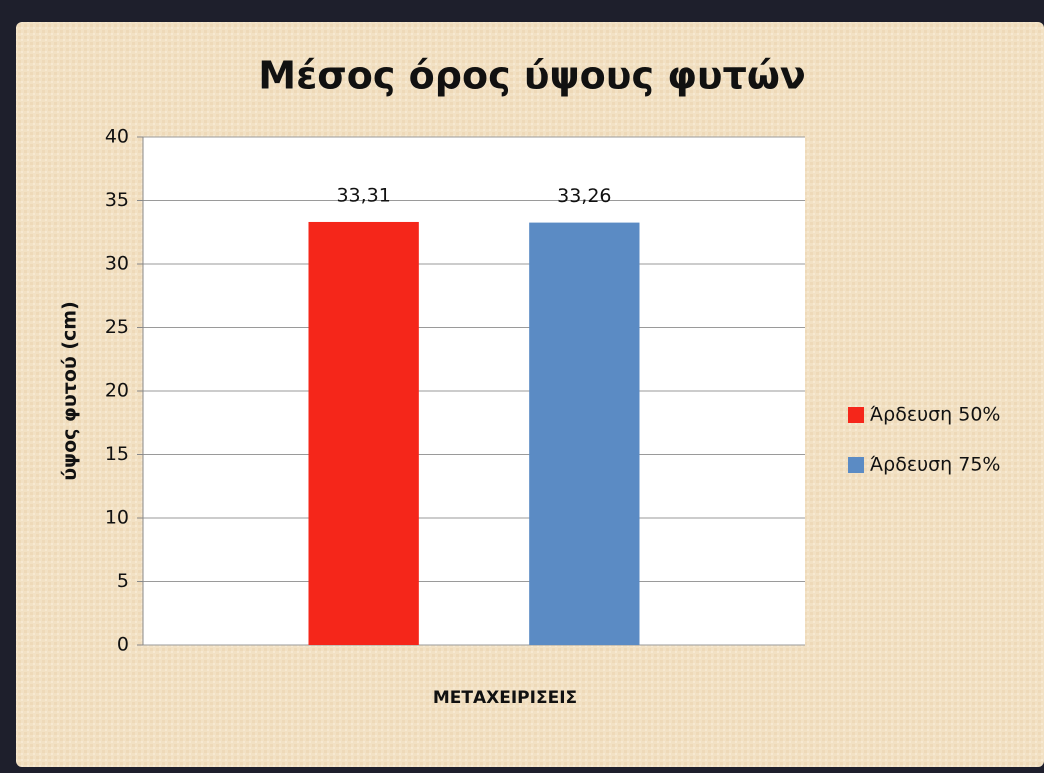 The width and height of the screenshot is (1044, 773). I want to click on data-label: 33,31, so click(363, 195).